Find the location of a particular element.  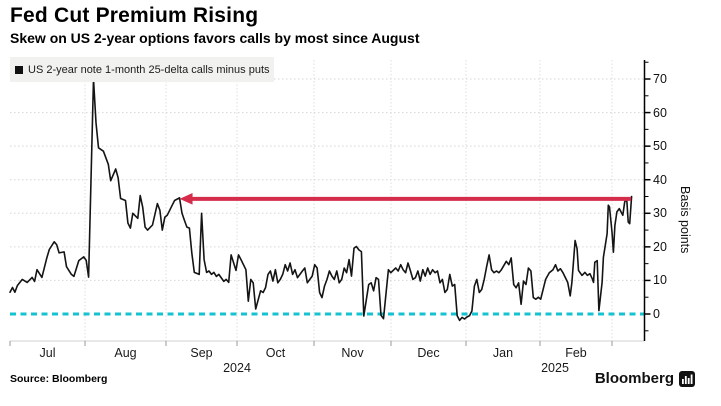

y-tick-label: 30 is located at coordinates (660, 213).